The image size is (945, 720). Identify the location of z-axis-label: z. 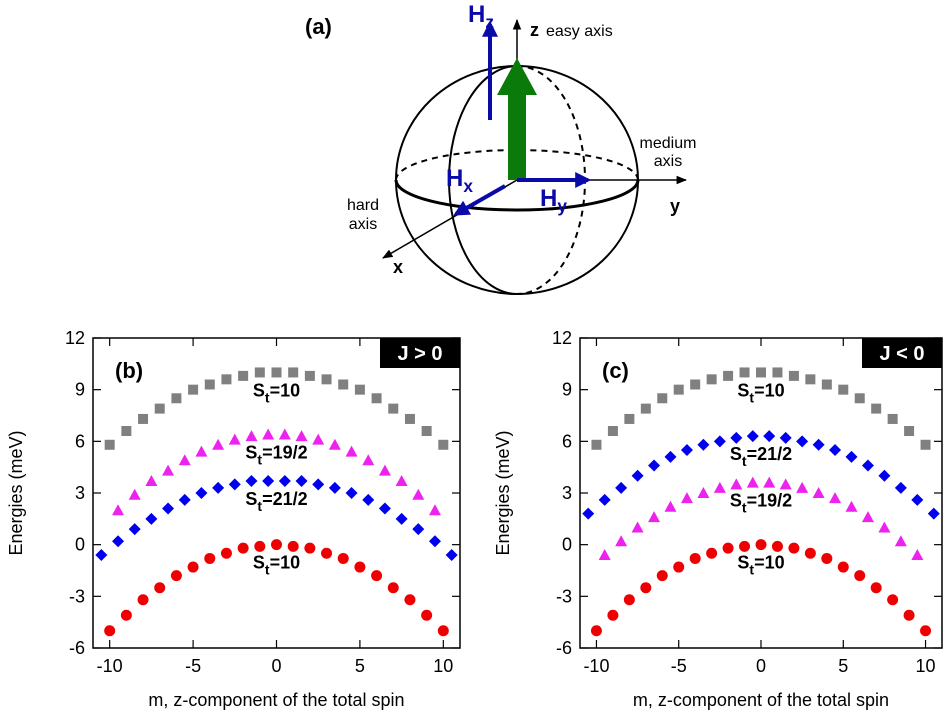
(534, 30).